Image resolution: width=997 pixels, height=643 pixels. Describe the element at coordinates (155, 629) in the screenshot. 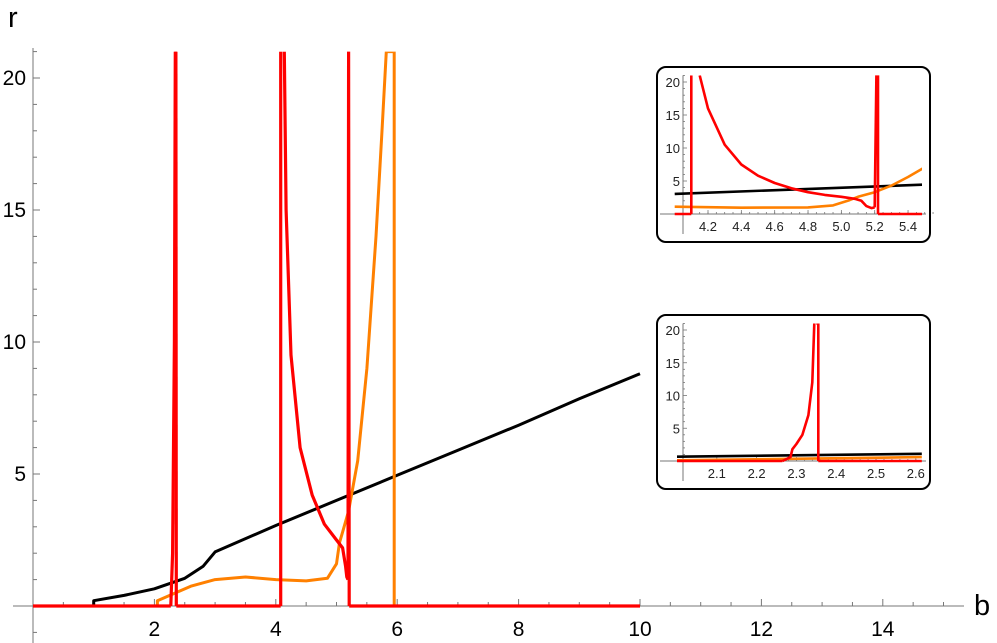

I see `x-tick-label: 2` at that location.